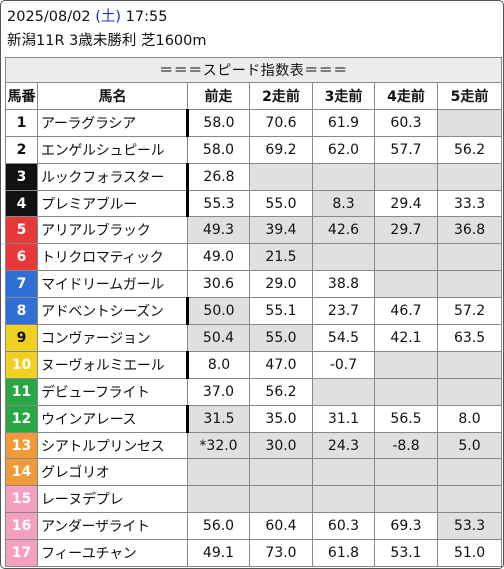  Describe the element at coordinates (218, 96) in the screenshot. I see `column-header: 前走` at that location.